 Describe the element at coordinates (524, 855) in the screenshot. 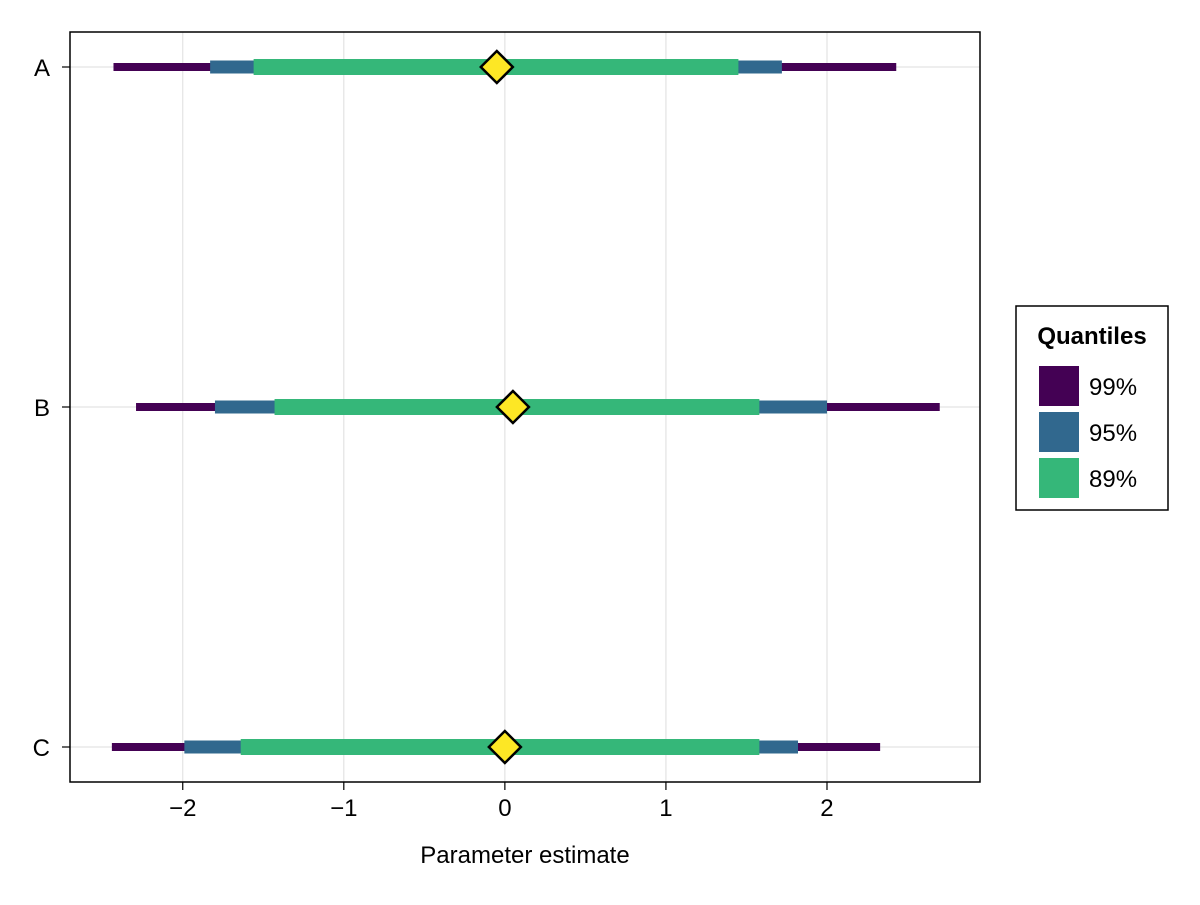

I see `x-axis-label: Parameter estimate` at that location.